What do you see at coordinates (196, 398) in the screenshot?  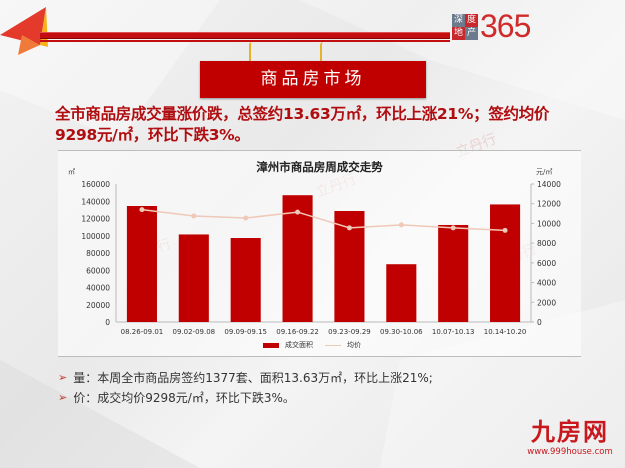 I see `bullet-text: 成交均价9298元/㎡，环比下跌3%。` at bounding box center [196, 398].